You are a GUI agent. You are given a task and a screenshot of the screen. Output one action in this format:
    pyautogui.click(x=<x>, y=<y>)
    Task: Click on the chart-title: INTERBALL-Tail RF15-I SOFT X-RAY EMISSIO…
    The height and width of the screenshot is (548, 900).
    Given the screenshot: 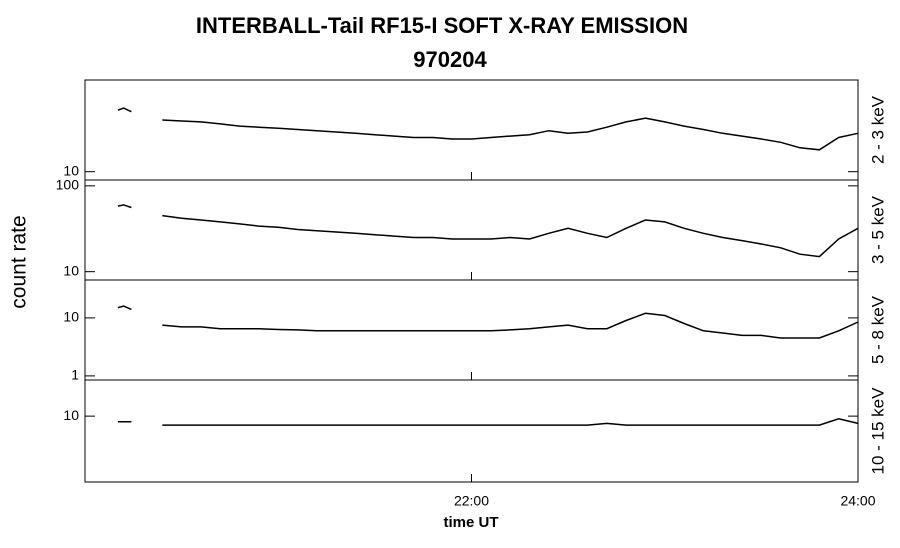 What is the action you would take?
    pyautogui.click(x=442, y=25)
    